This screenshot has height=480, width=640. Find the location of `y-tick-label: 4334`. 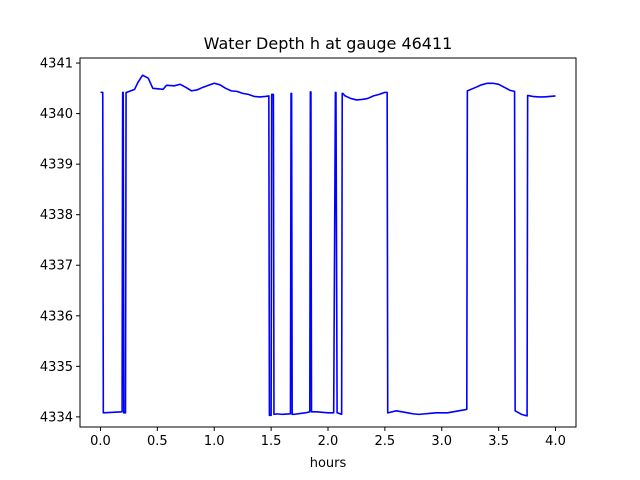

y-tick-label: 4334 is located at coordinates (56, 417).